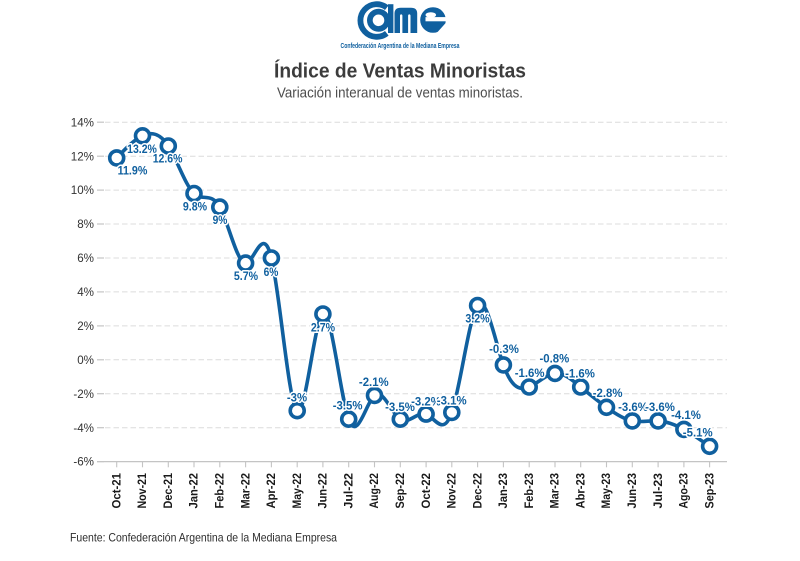  Describe the element at coordinates (297, 491) in the screenshot. I see `svg-text: May-22` at that location.